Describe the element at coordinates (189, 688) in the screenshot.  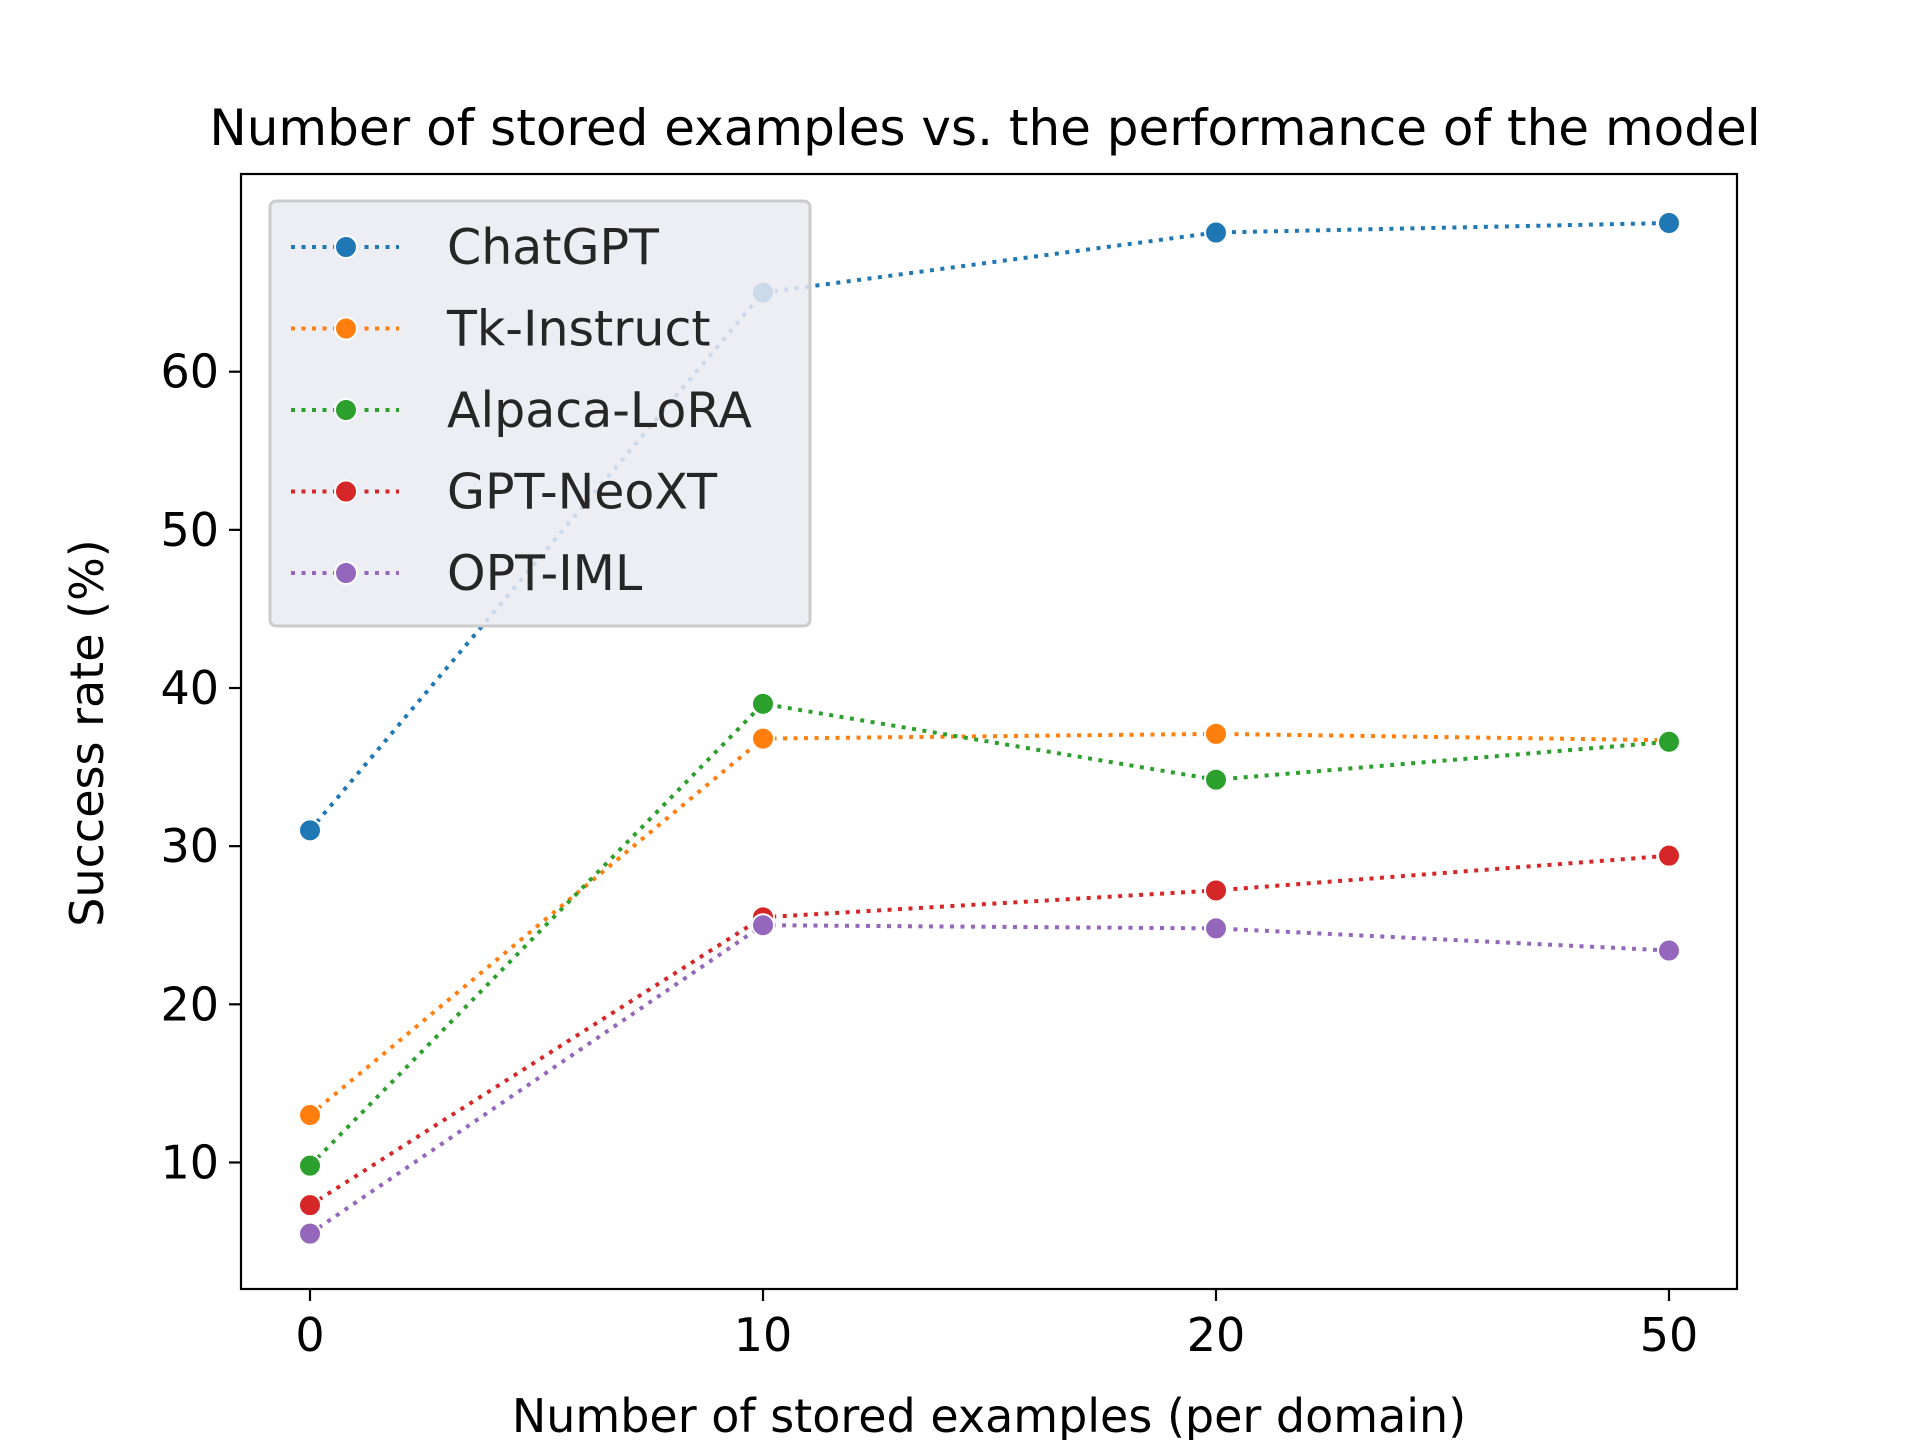
I see `y-tick-label: 40` at that location.